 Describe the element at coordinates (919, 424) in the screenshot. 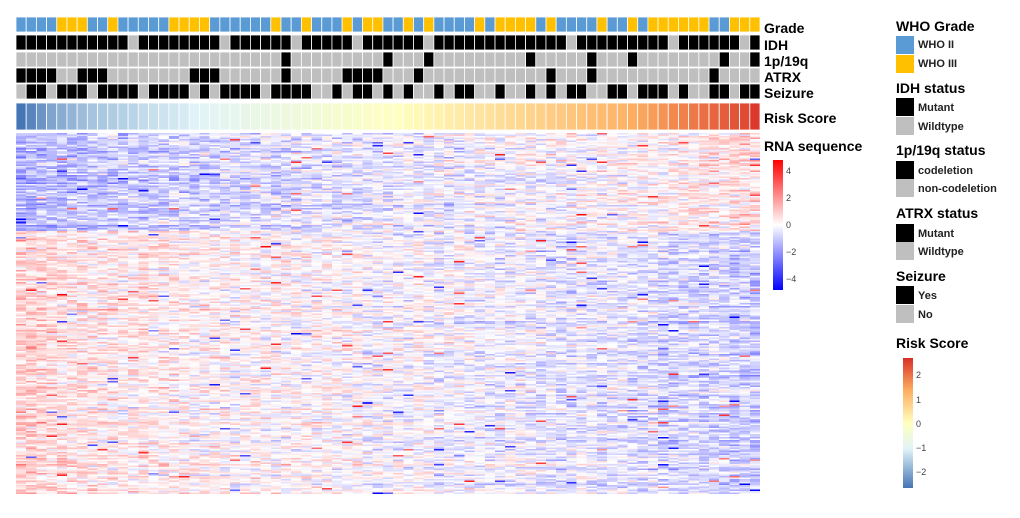

I see `risk-tick-label: 0` at that location.